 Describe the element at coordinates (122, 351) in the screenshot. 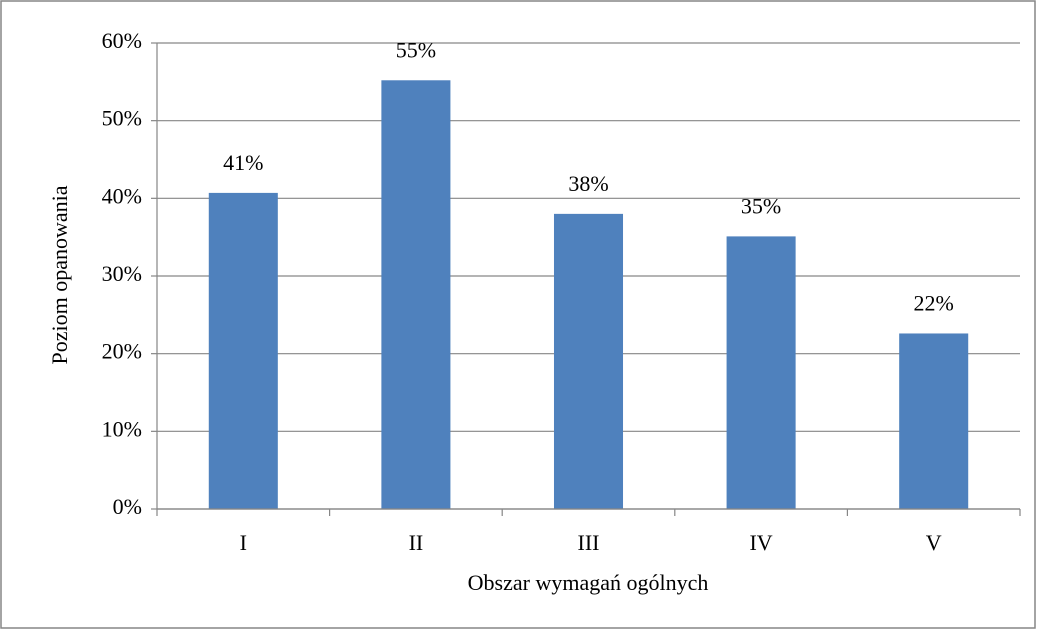

I see `y-tick-label: 20%` at that location.